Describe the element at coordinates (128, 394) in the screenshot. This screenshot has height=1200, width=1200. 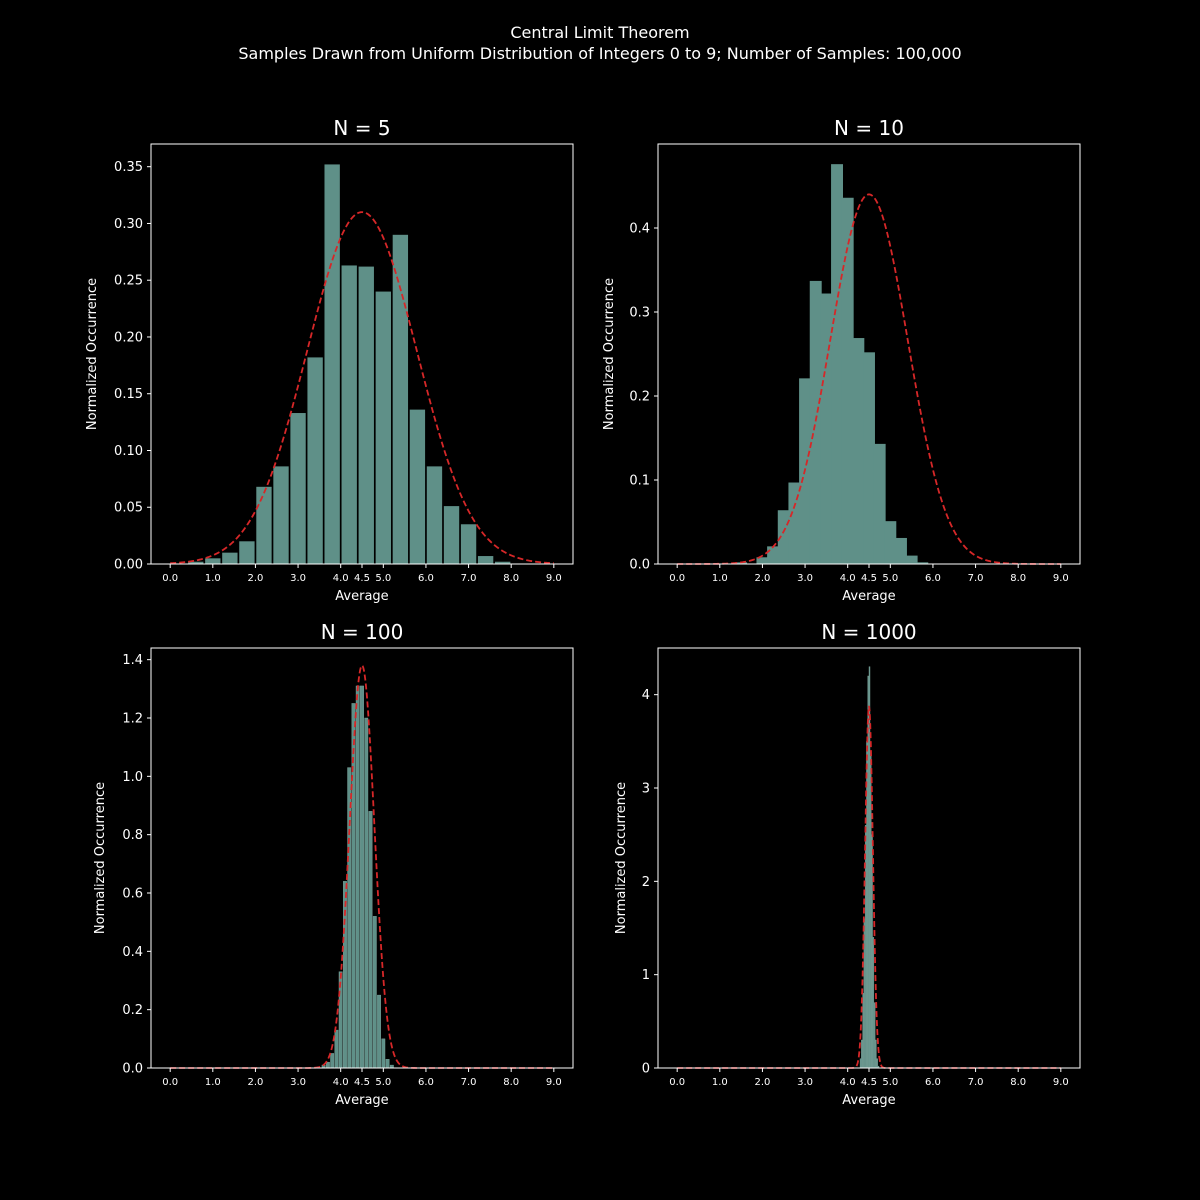
I see `y-tick-label: 0.15` at that location.